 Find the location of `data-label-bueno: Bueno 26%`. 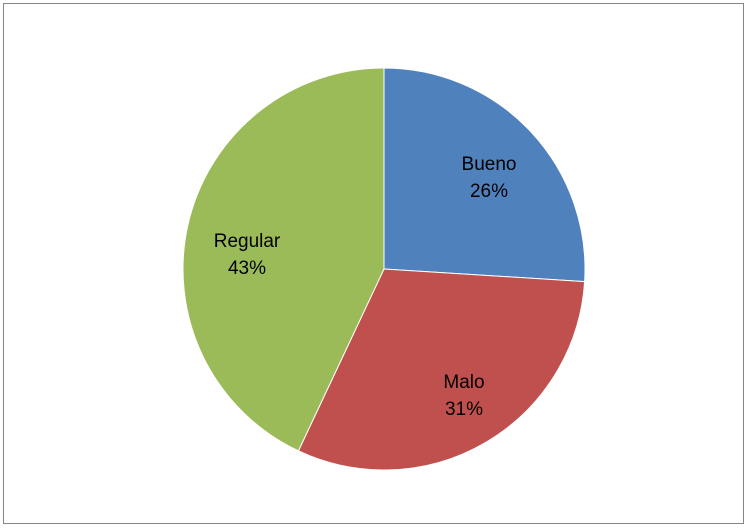

data-label-bueno: Bueno 26% is located at coordinates (489, 178).